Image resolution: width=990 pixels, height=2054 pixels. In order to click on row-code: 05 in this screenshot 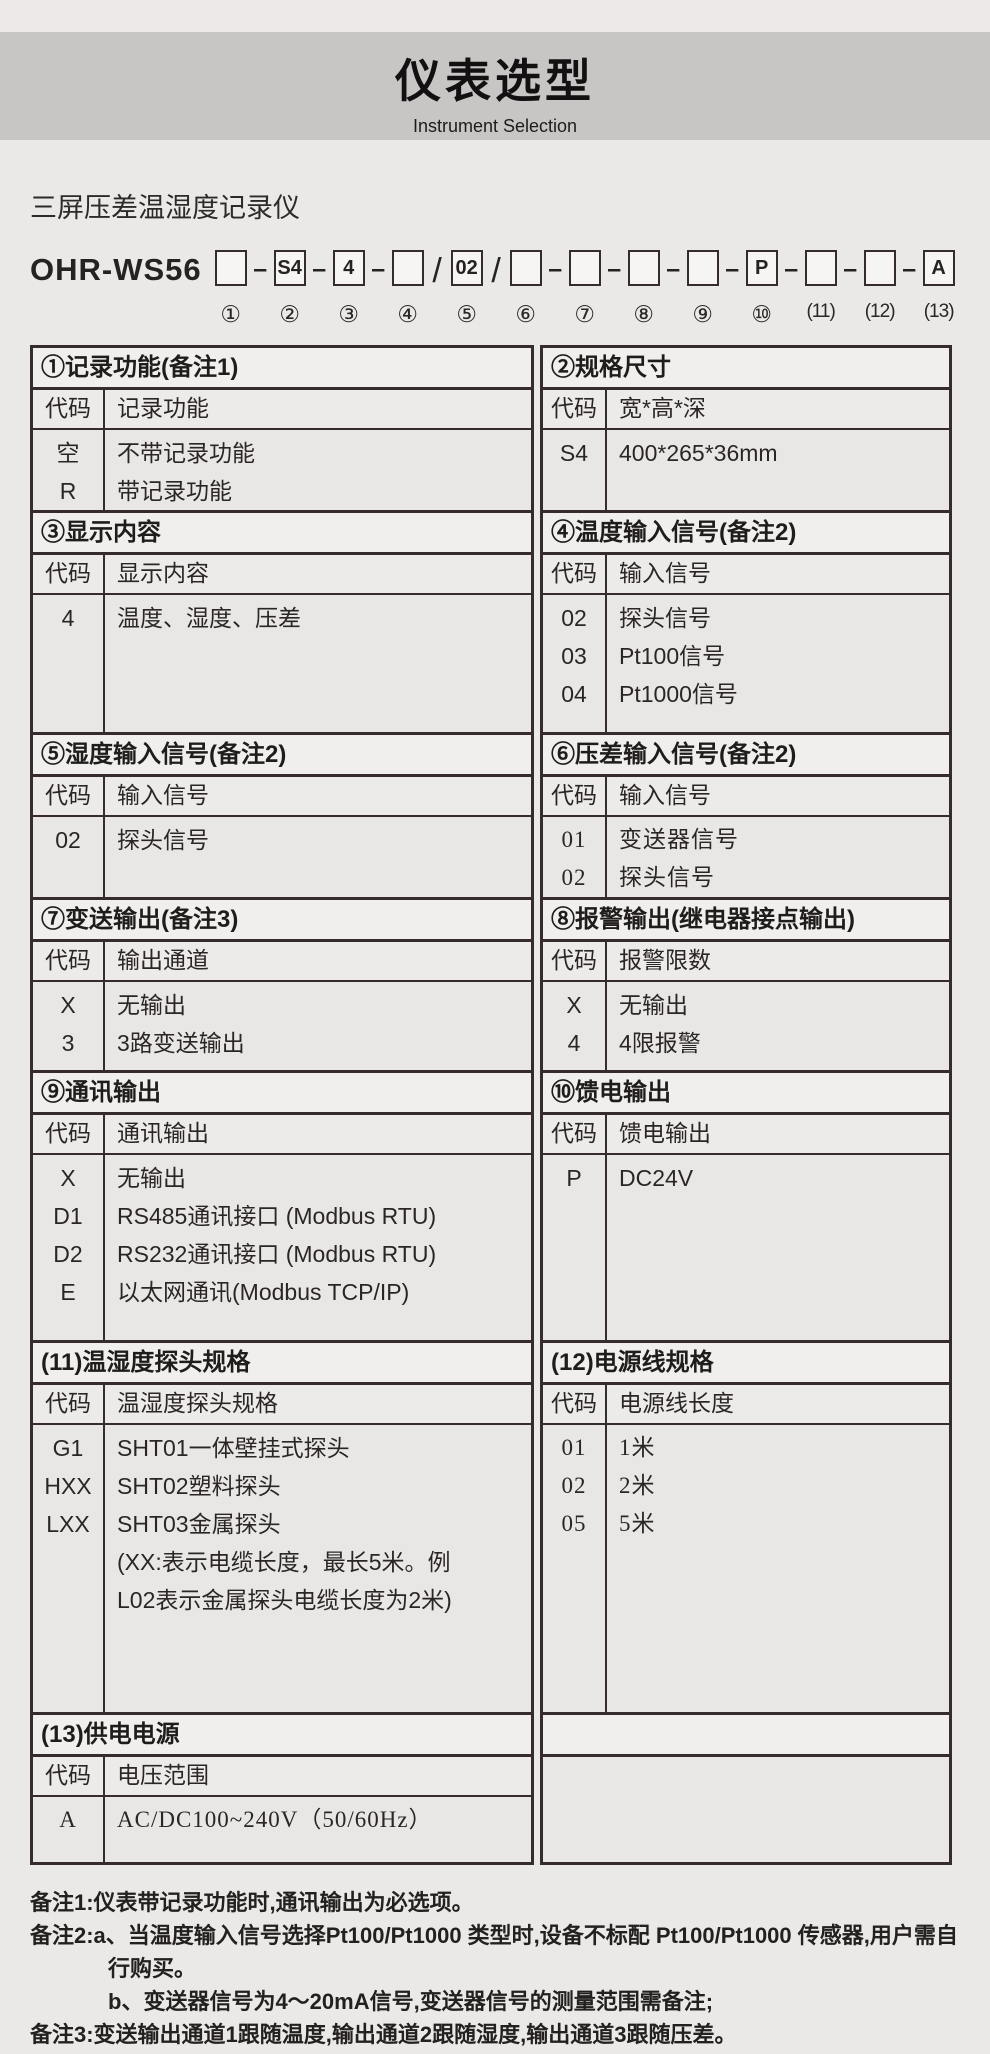, I will do `click(574, 1523)`.